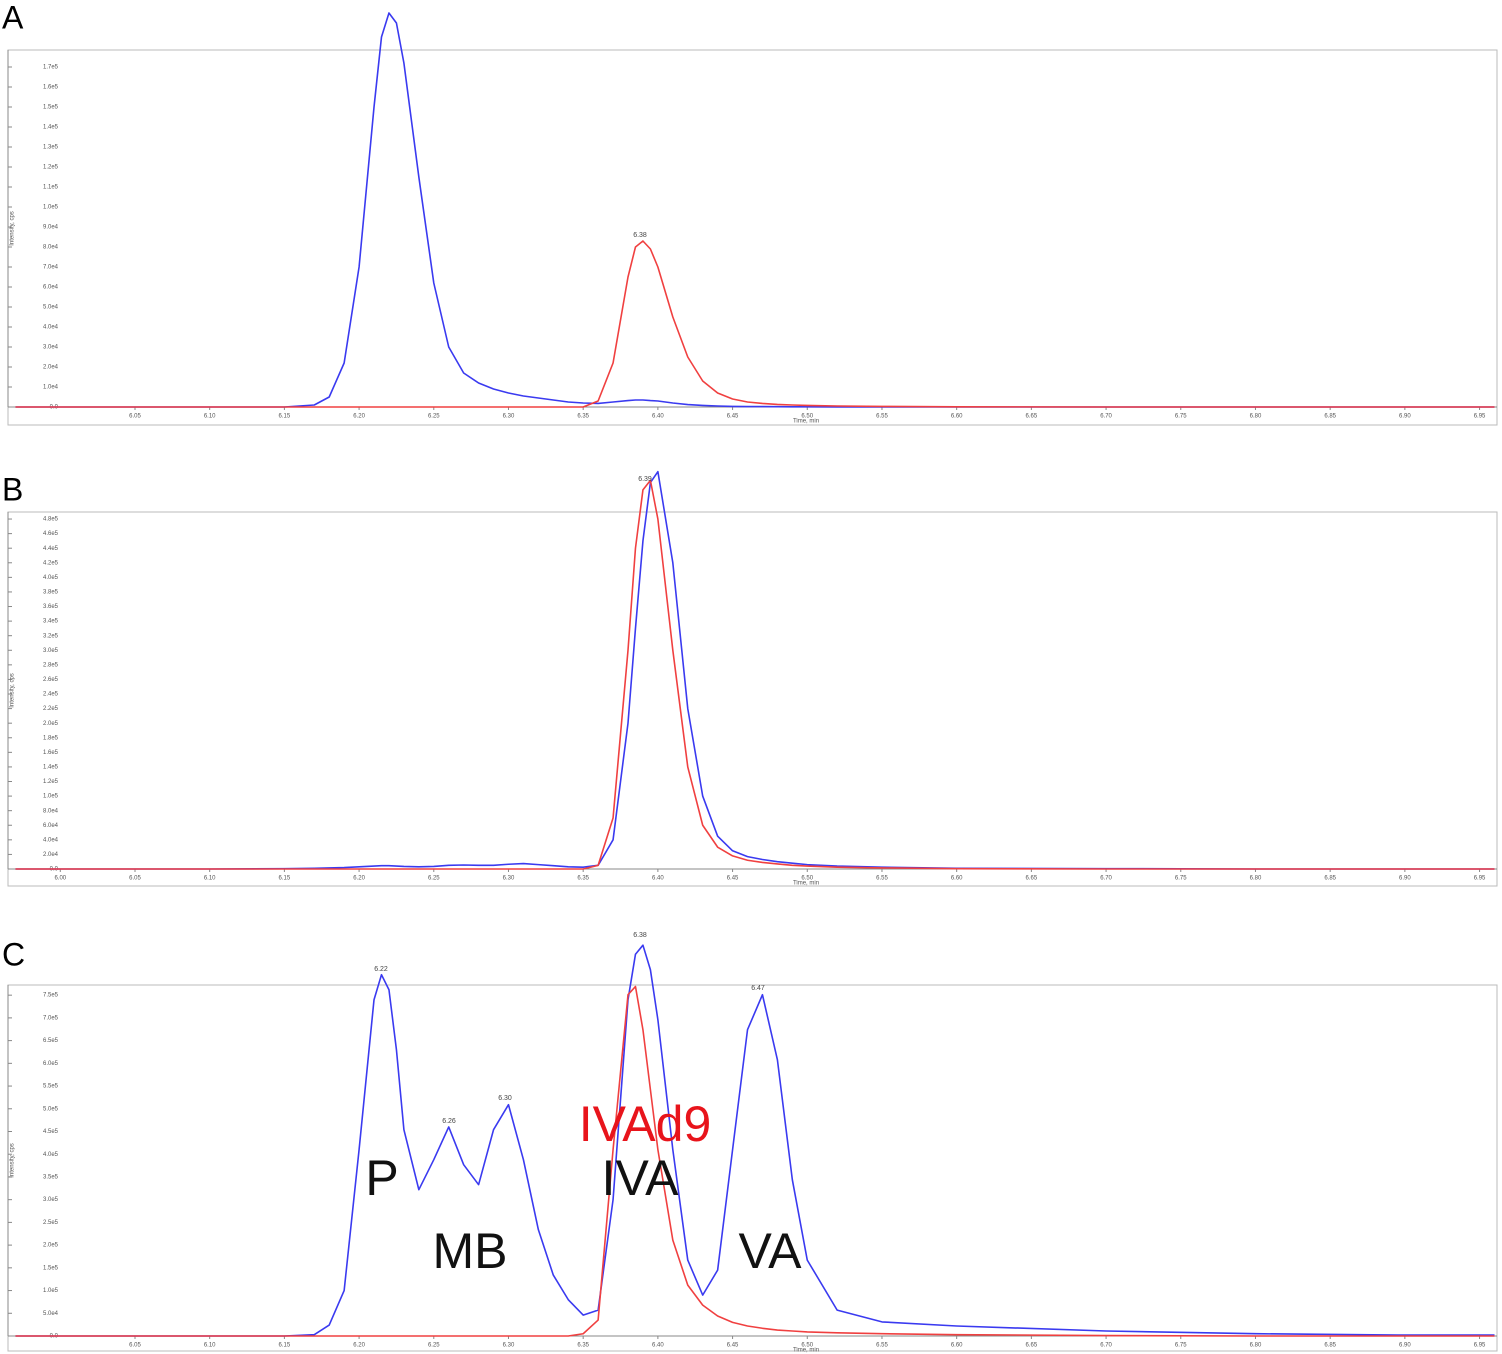 This screenshot has width=1502, height=1354. What do you see at coordinates (12, 489) in the screenshot?
I see `panel-letter: B` at bounding box center [12, 489].